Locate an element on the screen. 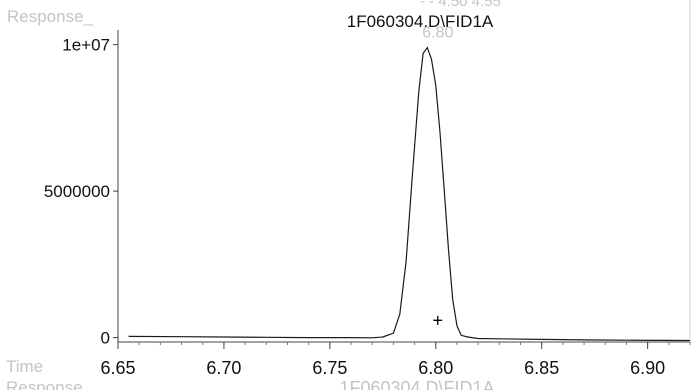 The height and width of the screenshot is (390, 695). x-tick-label: 6.65 is located at coordinates (117, 368).